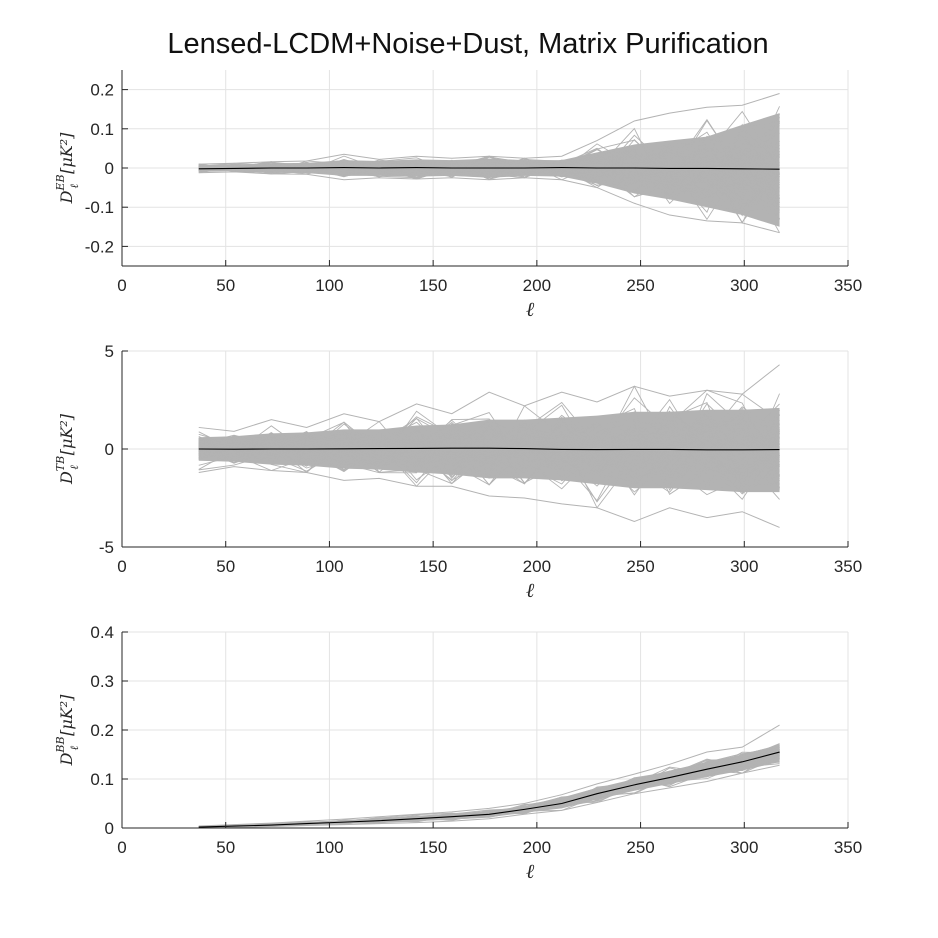 The image size is (938, 938). I want to click on bb-x-tick-label: 300, so click(744, 847).